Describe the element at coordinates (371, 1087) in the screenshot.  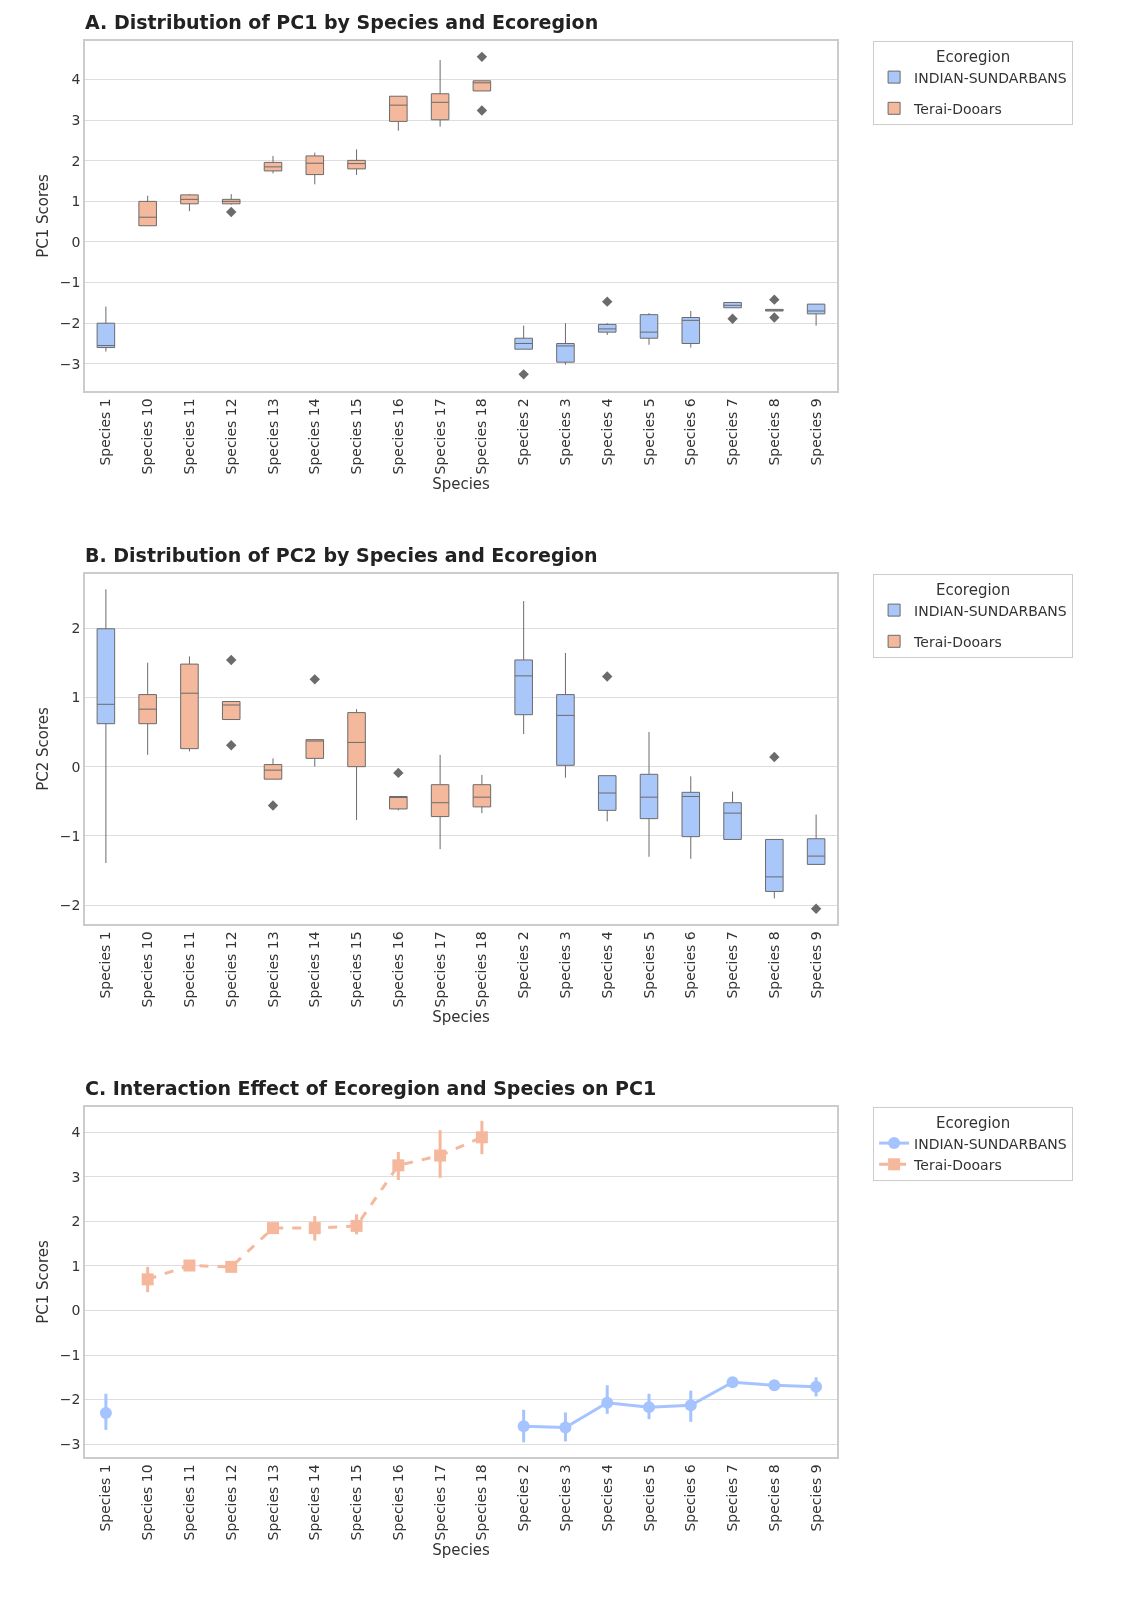
I see `chart-title: C. Interaction Effect of Ecoregion and Species on PC1` at that location.